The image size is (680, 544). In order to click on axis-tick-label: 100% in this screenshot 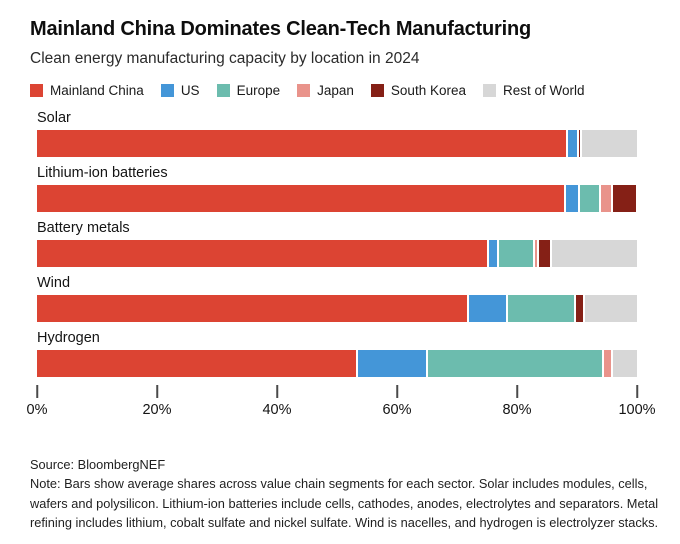, I will do `click(637, 410)`.